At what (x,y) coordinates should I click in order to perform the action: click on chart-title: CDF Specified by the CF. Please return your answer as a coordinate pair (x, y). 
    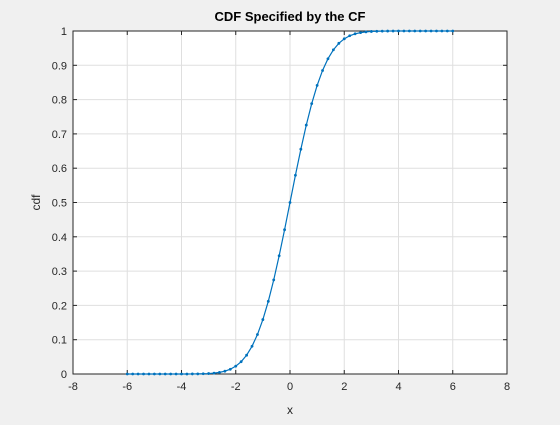
    Looking at the image, I should click on (290, 16).